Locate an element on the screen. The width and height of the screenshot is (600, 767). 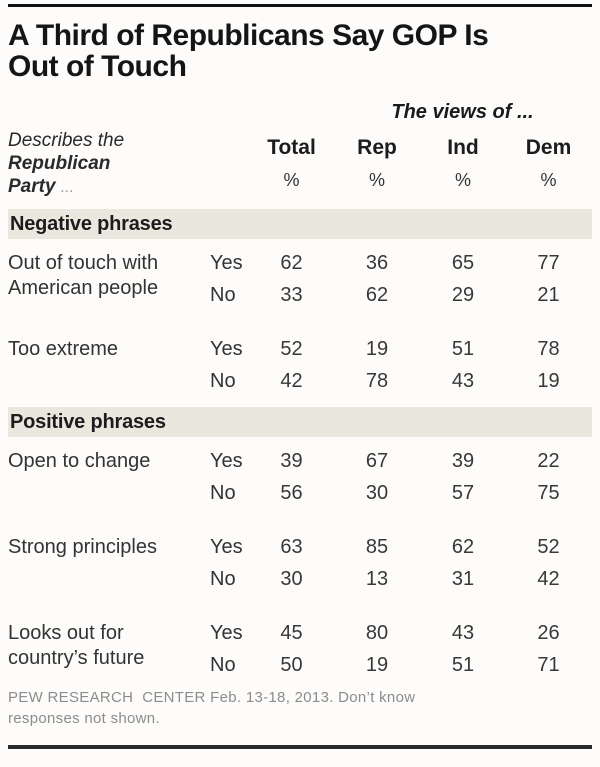
percent-sign-dem: % is located at coordinates (548, 180).